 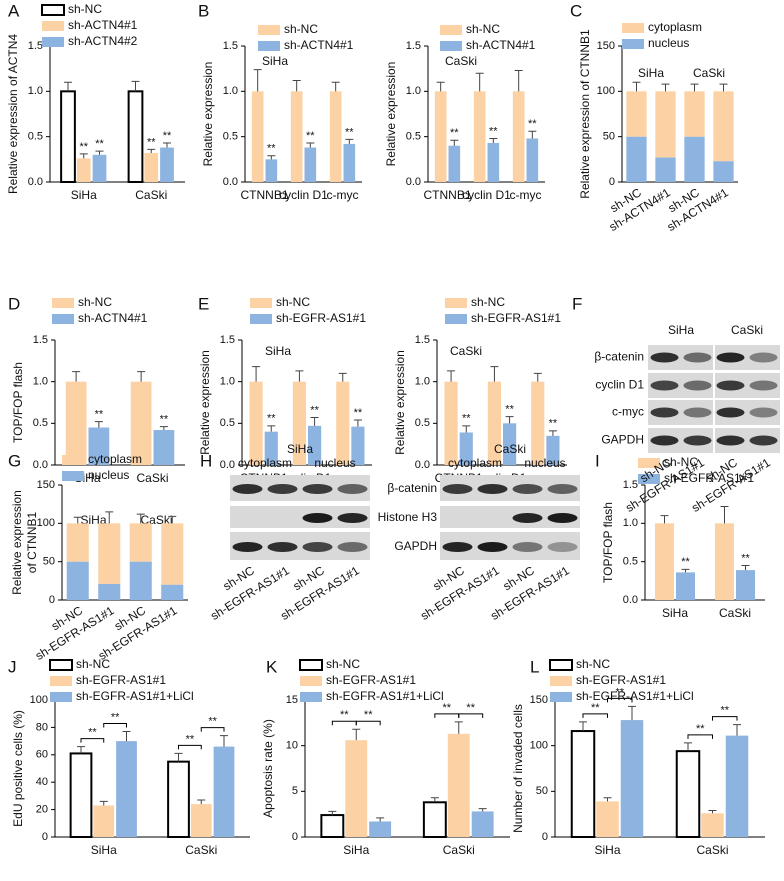 I want to click on panel-letter: H, so click(x=206, y=460).